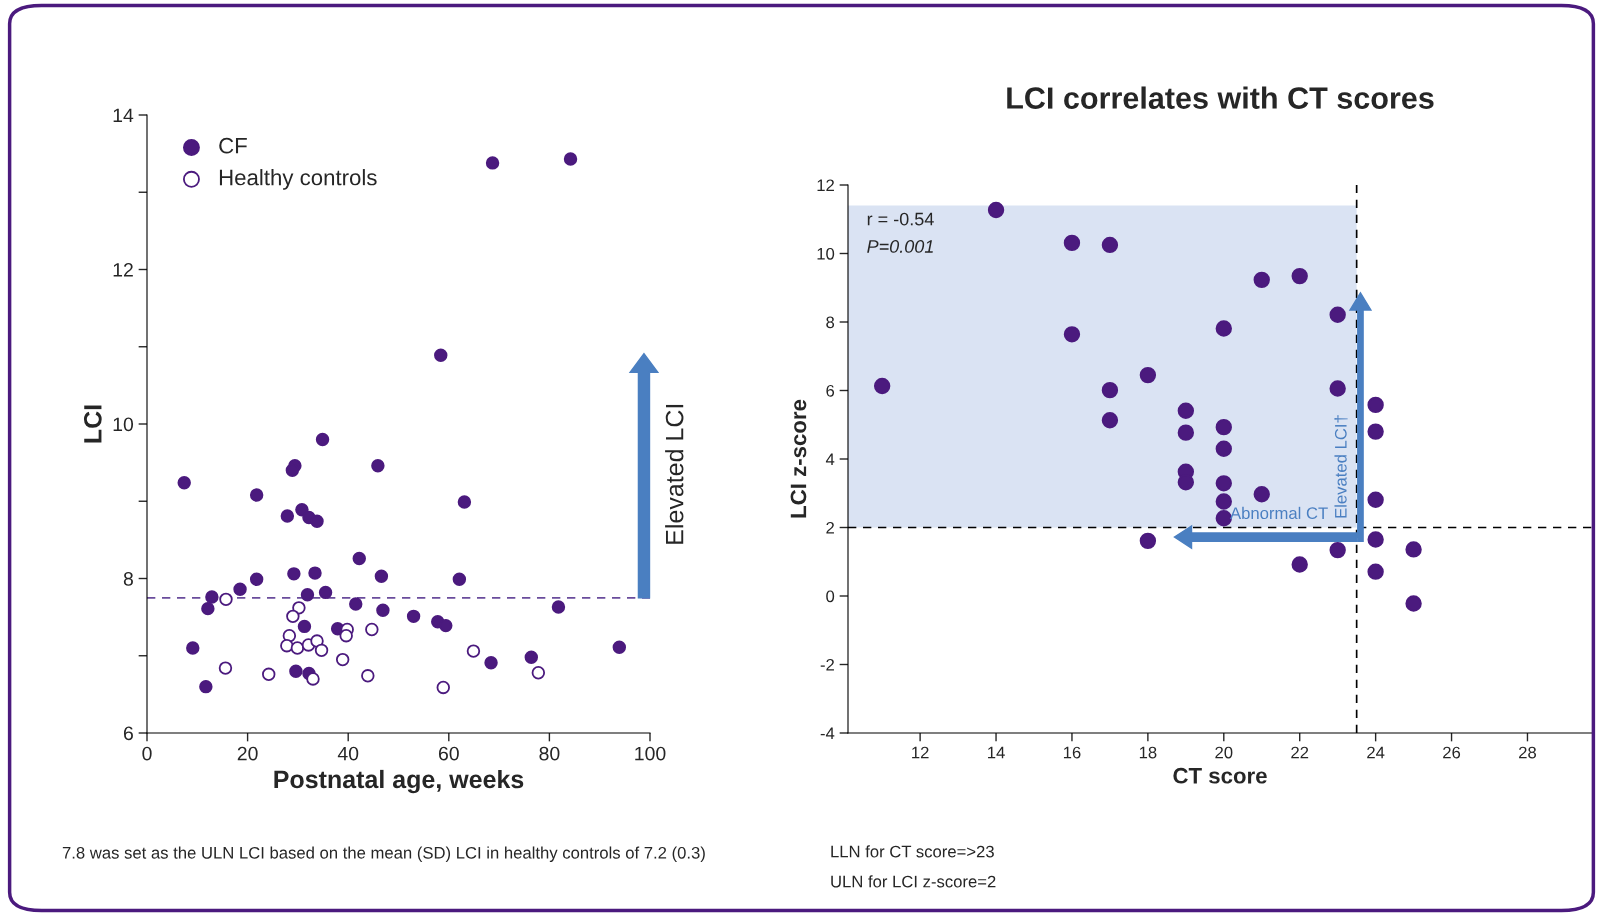 The image size is (1603, 916). Describe the element at coordinates (1279, 513) in the screenshot. I see `annotation: Abnormal CT` at that location.